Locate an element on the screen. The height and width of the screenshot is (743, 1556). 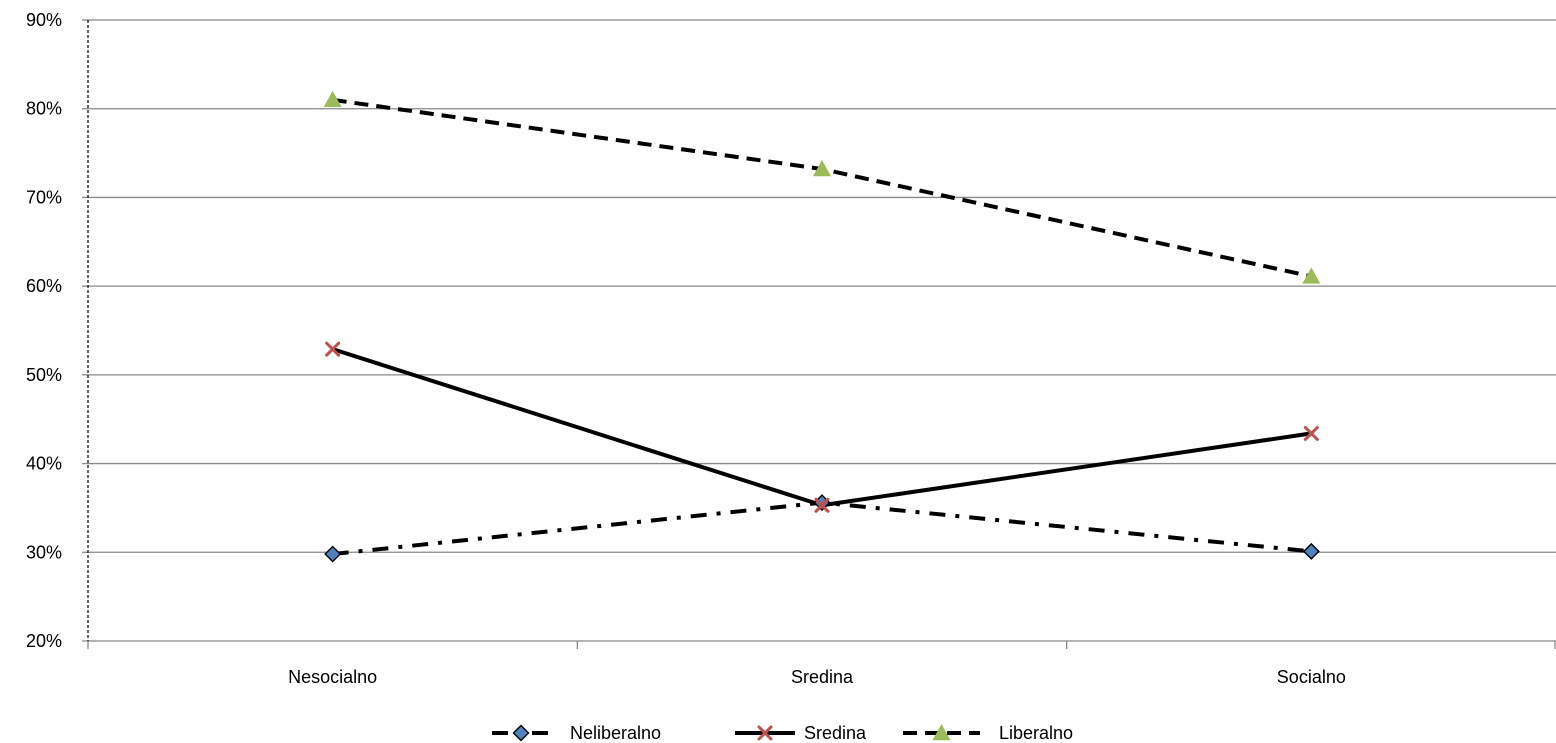
y-tick-label: 50% is located at coordinates (44, 375).